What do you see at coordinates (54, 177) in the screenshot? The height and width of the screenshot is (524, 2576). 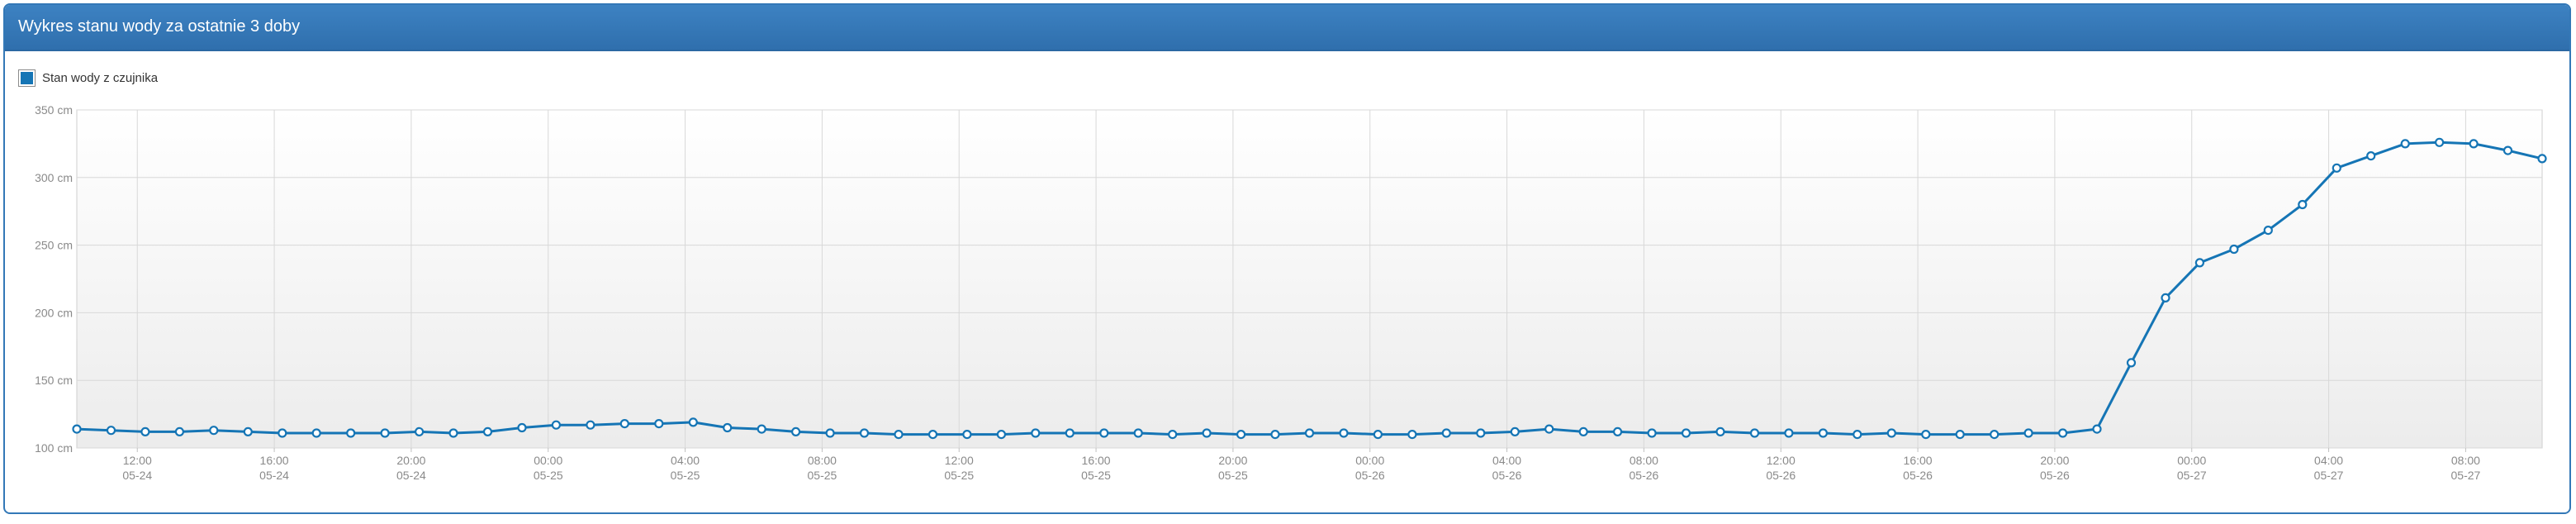 I see `y-tick-label: 300 cm` at bounding box center [54, 177].